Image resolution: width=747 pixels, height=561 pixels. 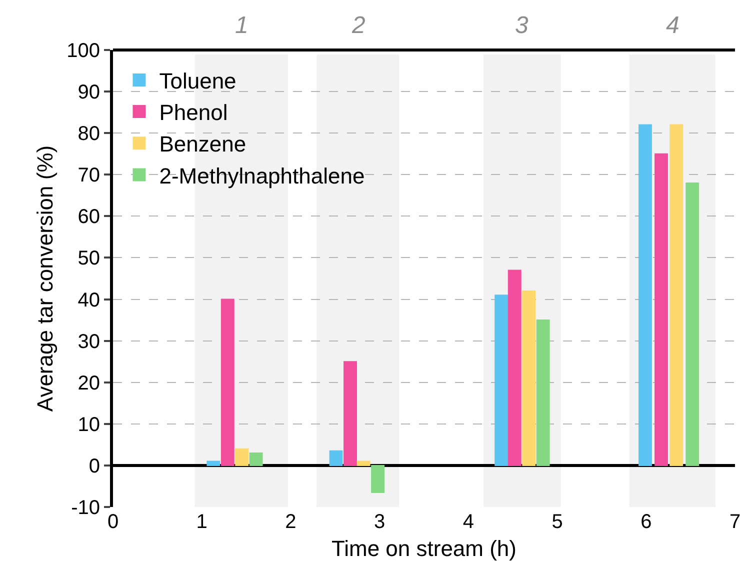 I want to click on legend-label: Phenol, so click(x=193, y=113).